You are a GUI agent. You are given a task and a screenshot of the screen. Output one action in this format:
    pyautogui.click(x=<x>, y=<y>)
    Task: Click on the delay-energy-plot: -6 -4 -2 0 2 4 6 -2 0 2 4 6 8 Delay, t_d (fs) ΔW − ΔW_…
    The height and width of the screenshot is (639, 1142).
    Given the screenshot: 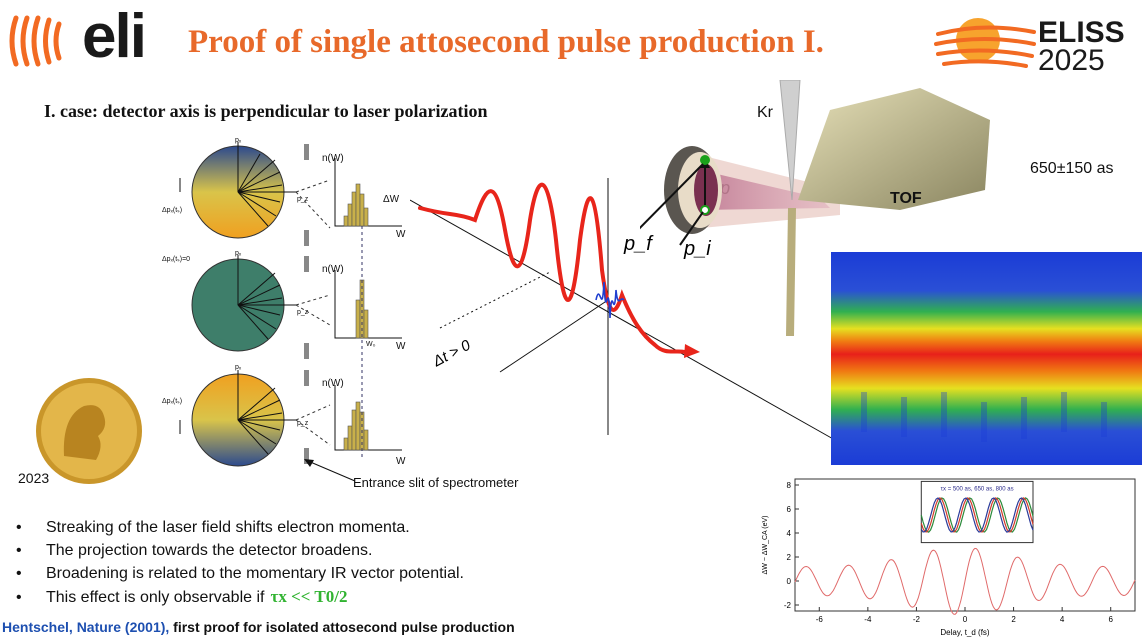 What is the action you would take?
    pyautogui.click(x=949, y=557)
    